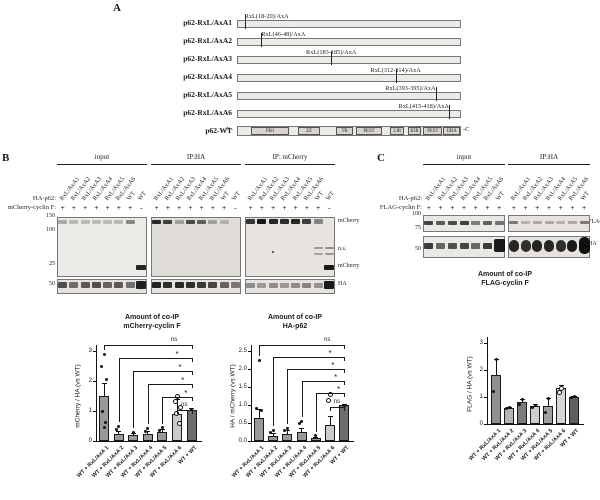  I want to click on y-tick-label: 2.5, so click(242, 350).